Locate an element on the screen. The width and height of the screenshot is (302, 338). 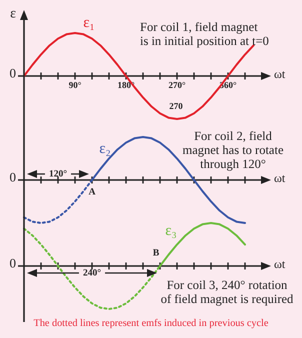
series-label: ε₃ is located at coordinates (171, 230).